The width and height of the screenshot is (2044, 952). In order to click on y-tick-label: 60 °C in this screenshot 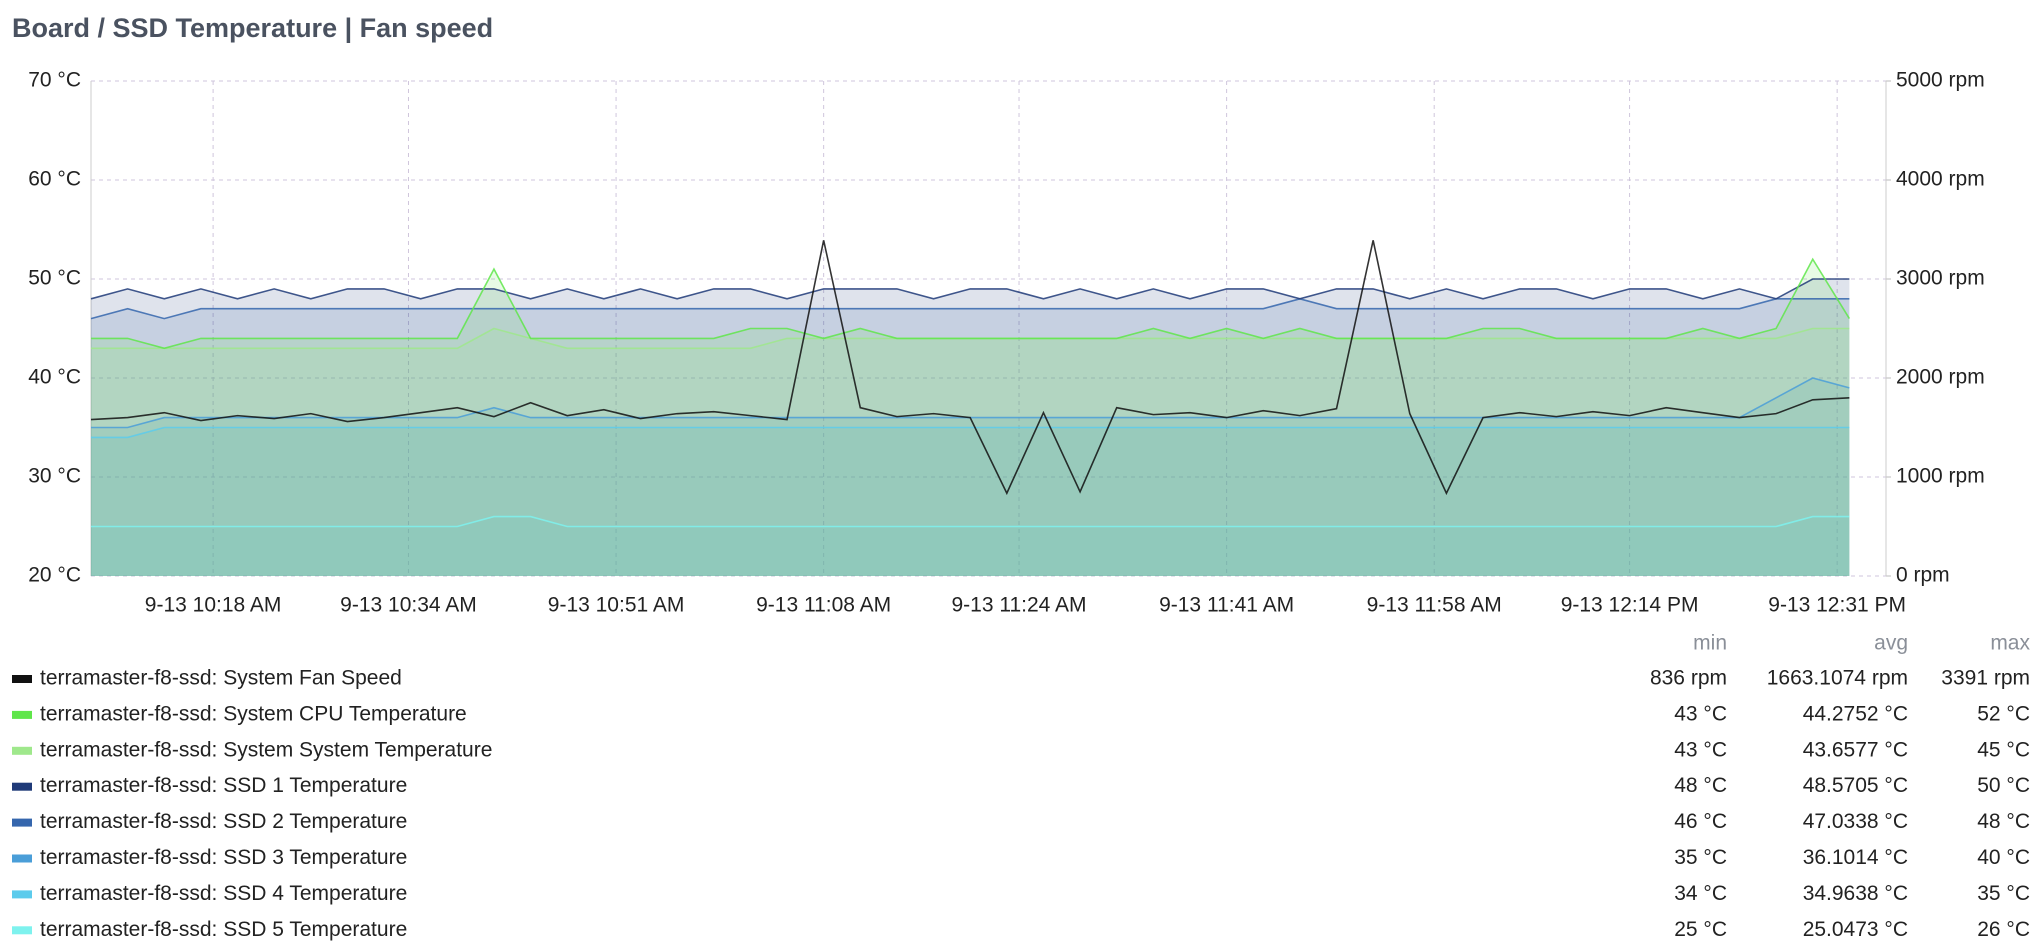, I will do `click(54, 179)`.